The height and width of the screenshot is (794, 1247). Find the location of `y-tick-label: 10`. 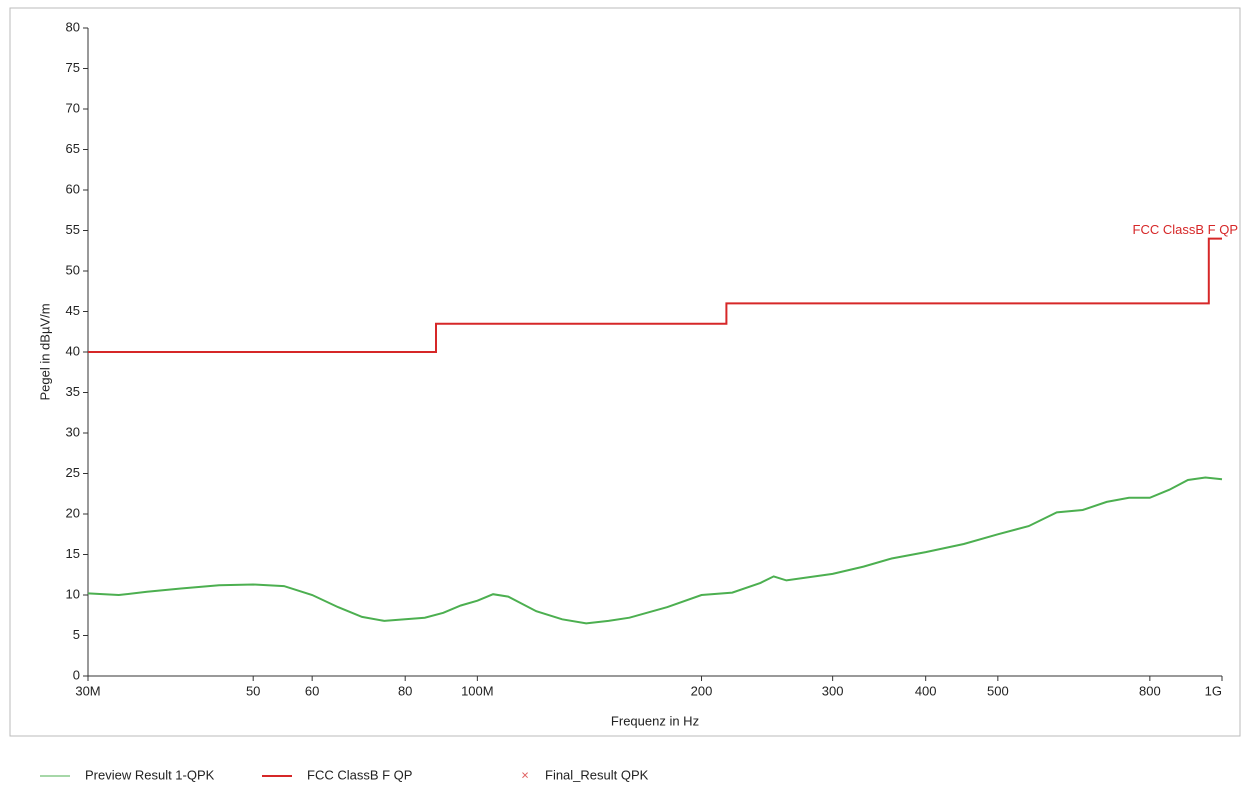

y-tick-label: 10 is located at coordinates (73, 593).